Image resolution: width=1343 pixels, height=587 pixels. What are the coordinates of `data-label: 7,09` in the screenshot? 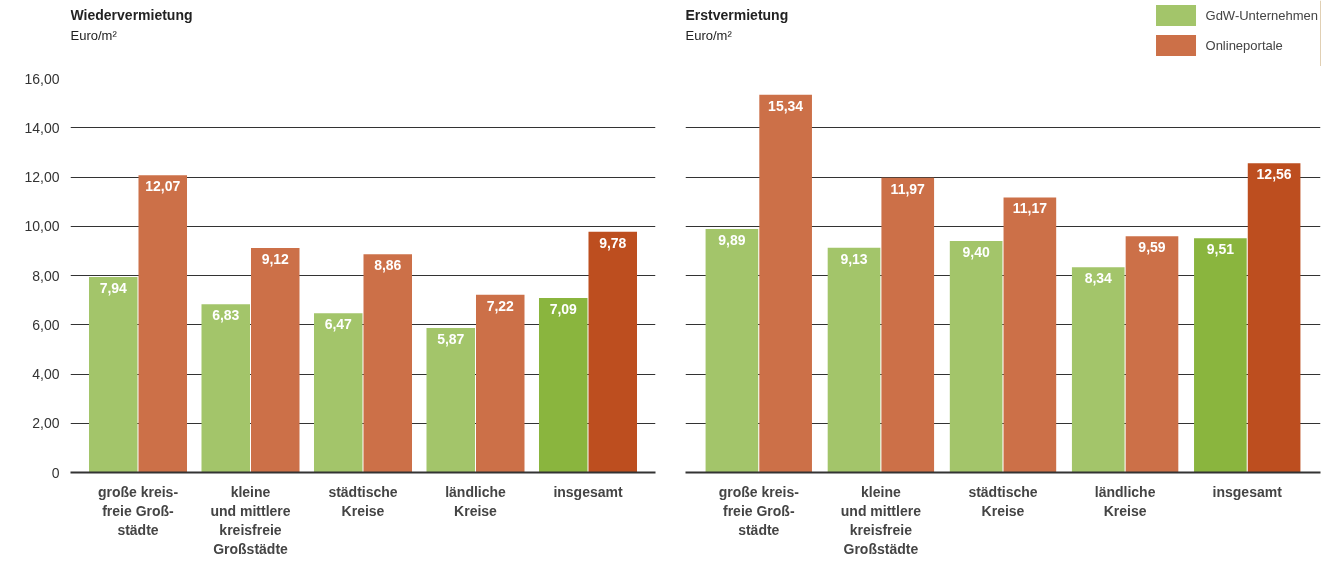 It's located at (563, 308).